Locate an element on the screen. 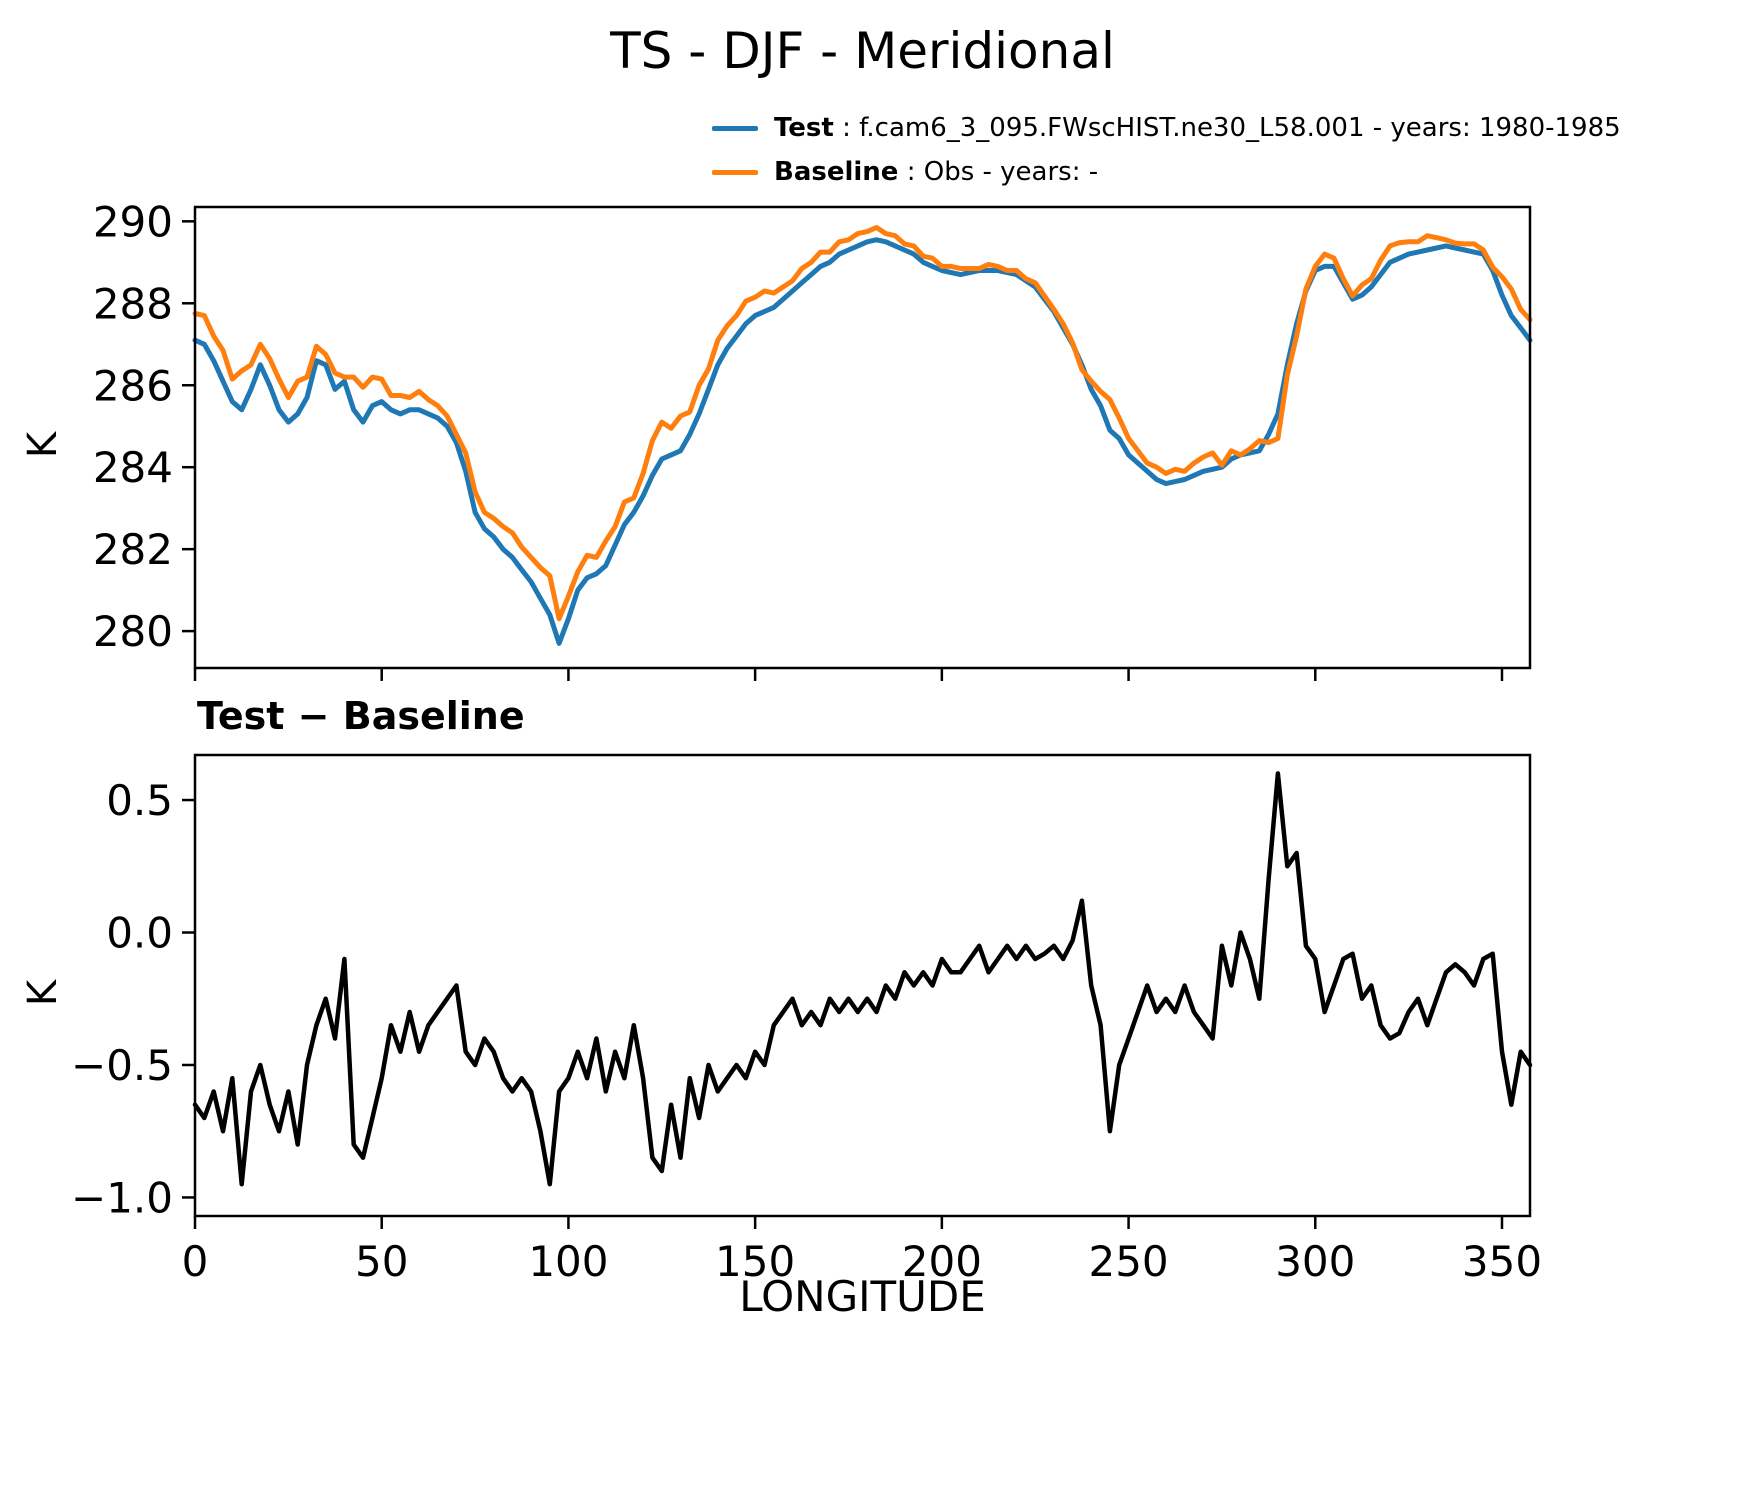 This screenshot has width=1739, height=1496. legend-label-baseline: Baseline : Obs - years: - is located at coordinates (936, 172).